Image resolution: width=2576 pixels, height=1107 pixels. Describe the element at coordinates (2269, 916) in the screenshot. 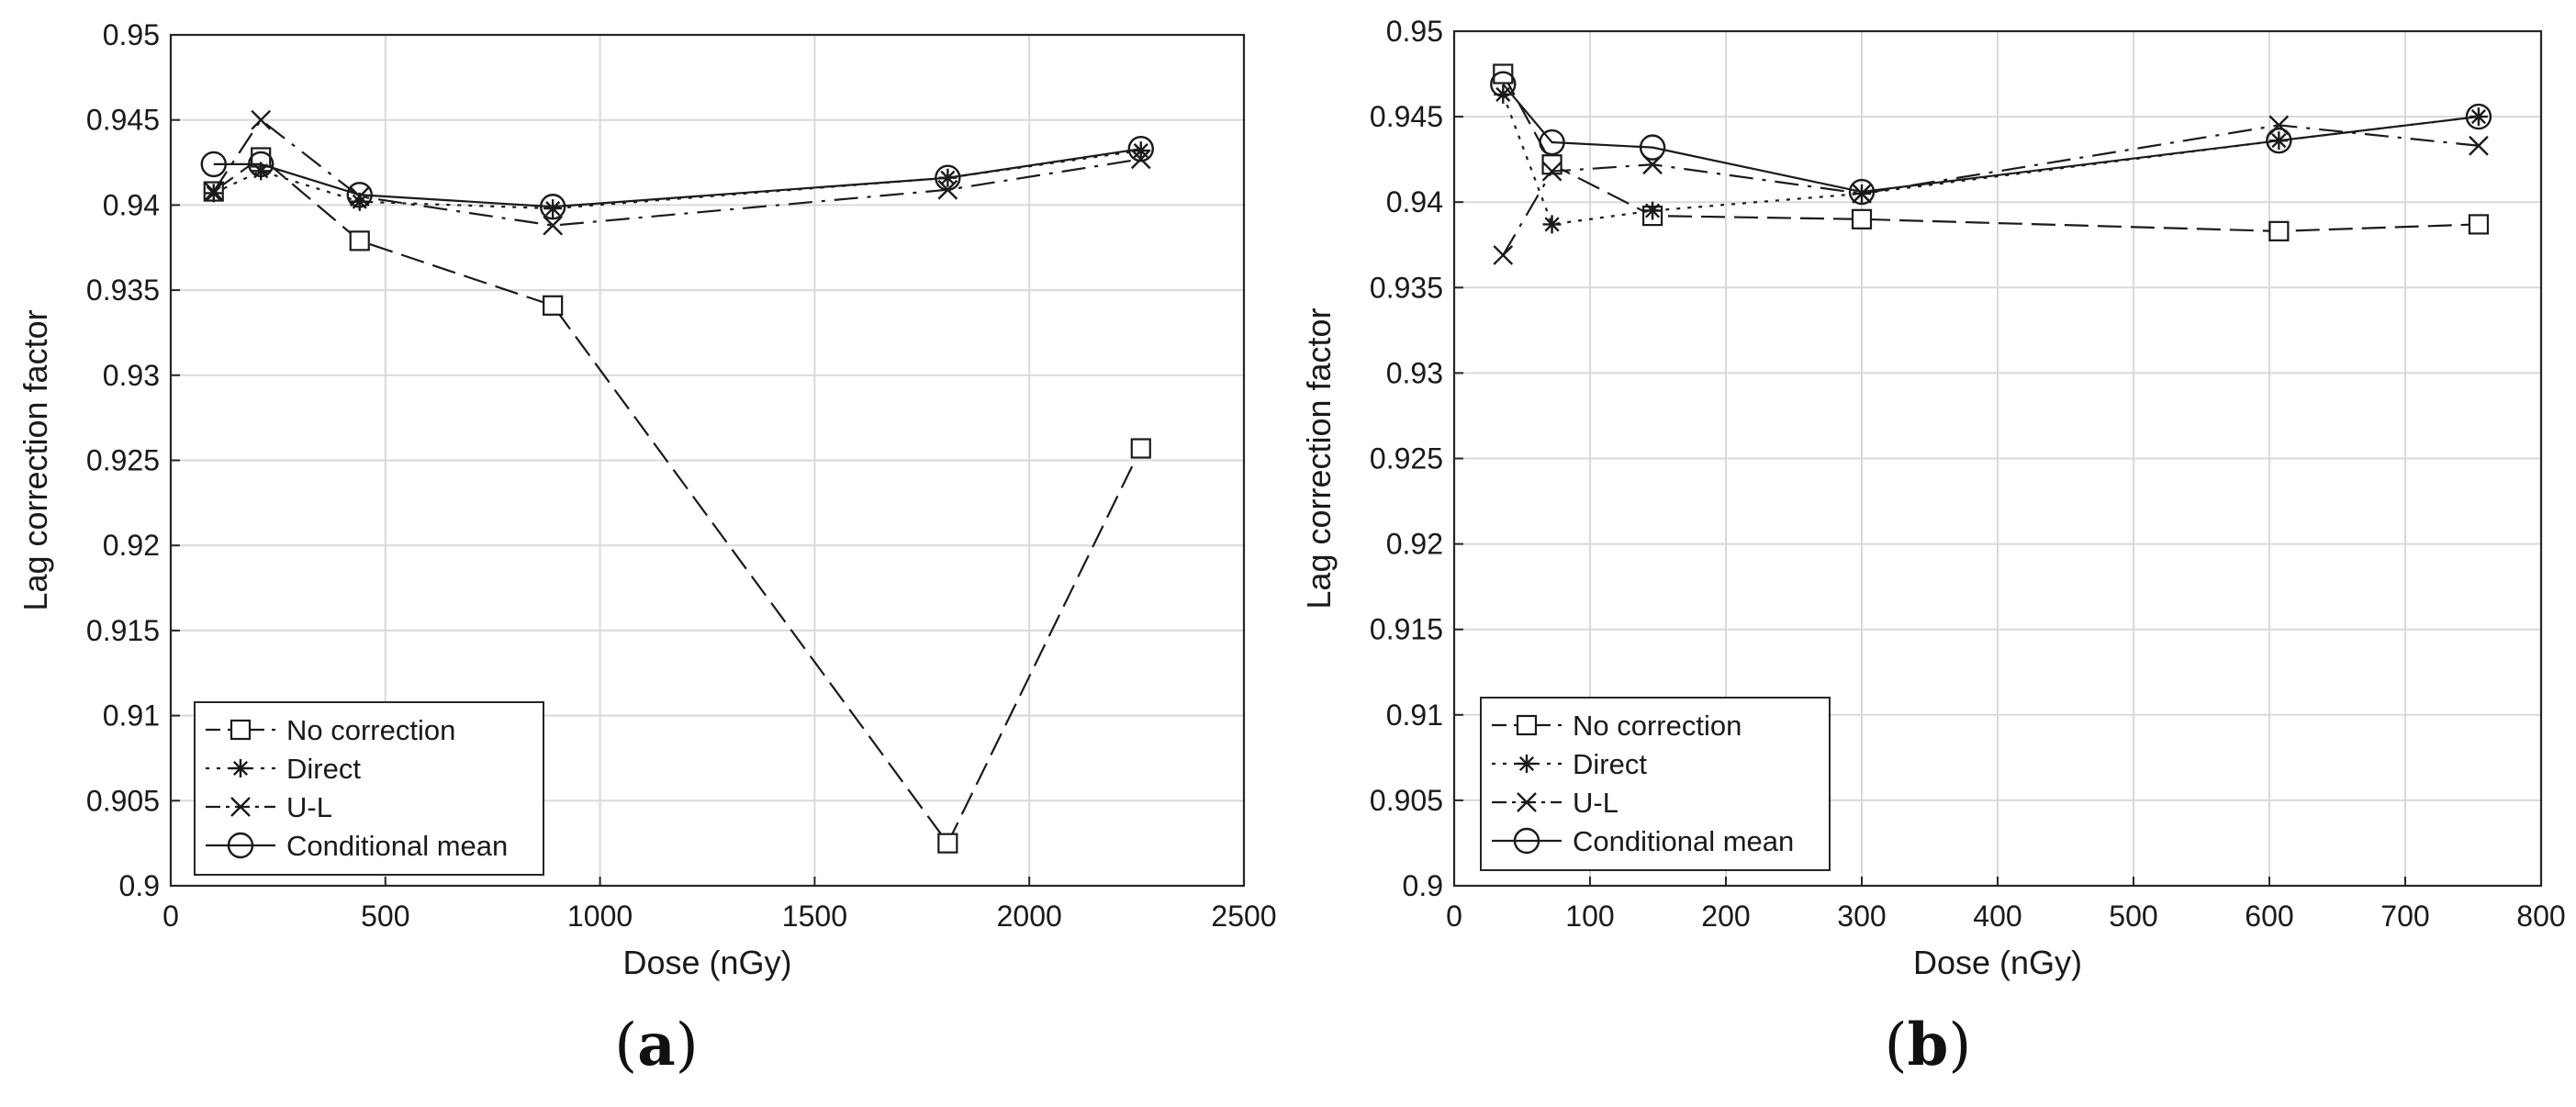

I see `x-tick-label: 600` at that location.